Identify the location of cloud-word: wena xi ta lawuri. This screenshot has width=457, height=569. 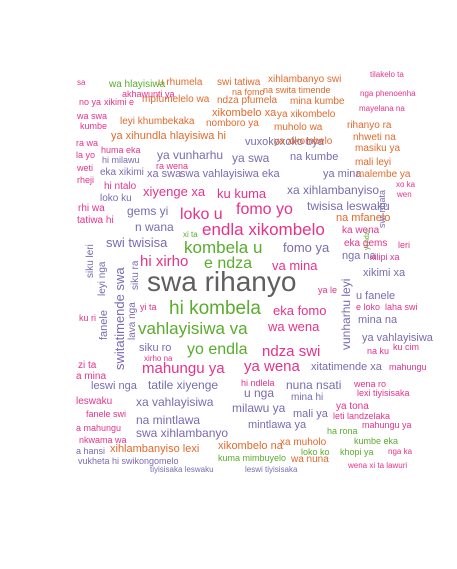
(378, 465).